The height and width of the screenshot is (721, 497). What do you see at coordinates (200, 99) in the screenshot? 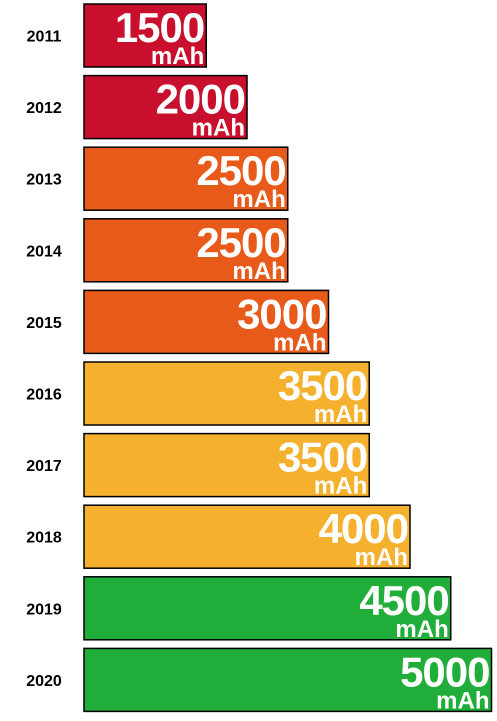
I see `bar-value-label: 2000` at bounding box center [200, 99].